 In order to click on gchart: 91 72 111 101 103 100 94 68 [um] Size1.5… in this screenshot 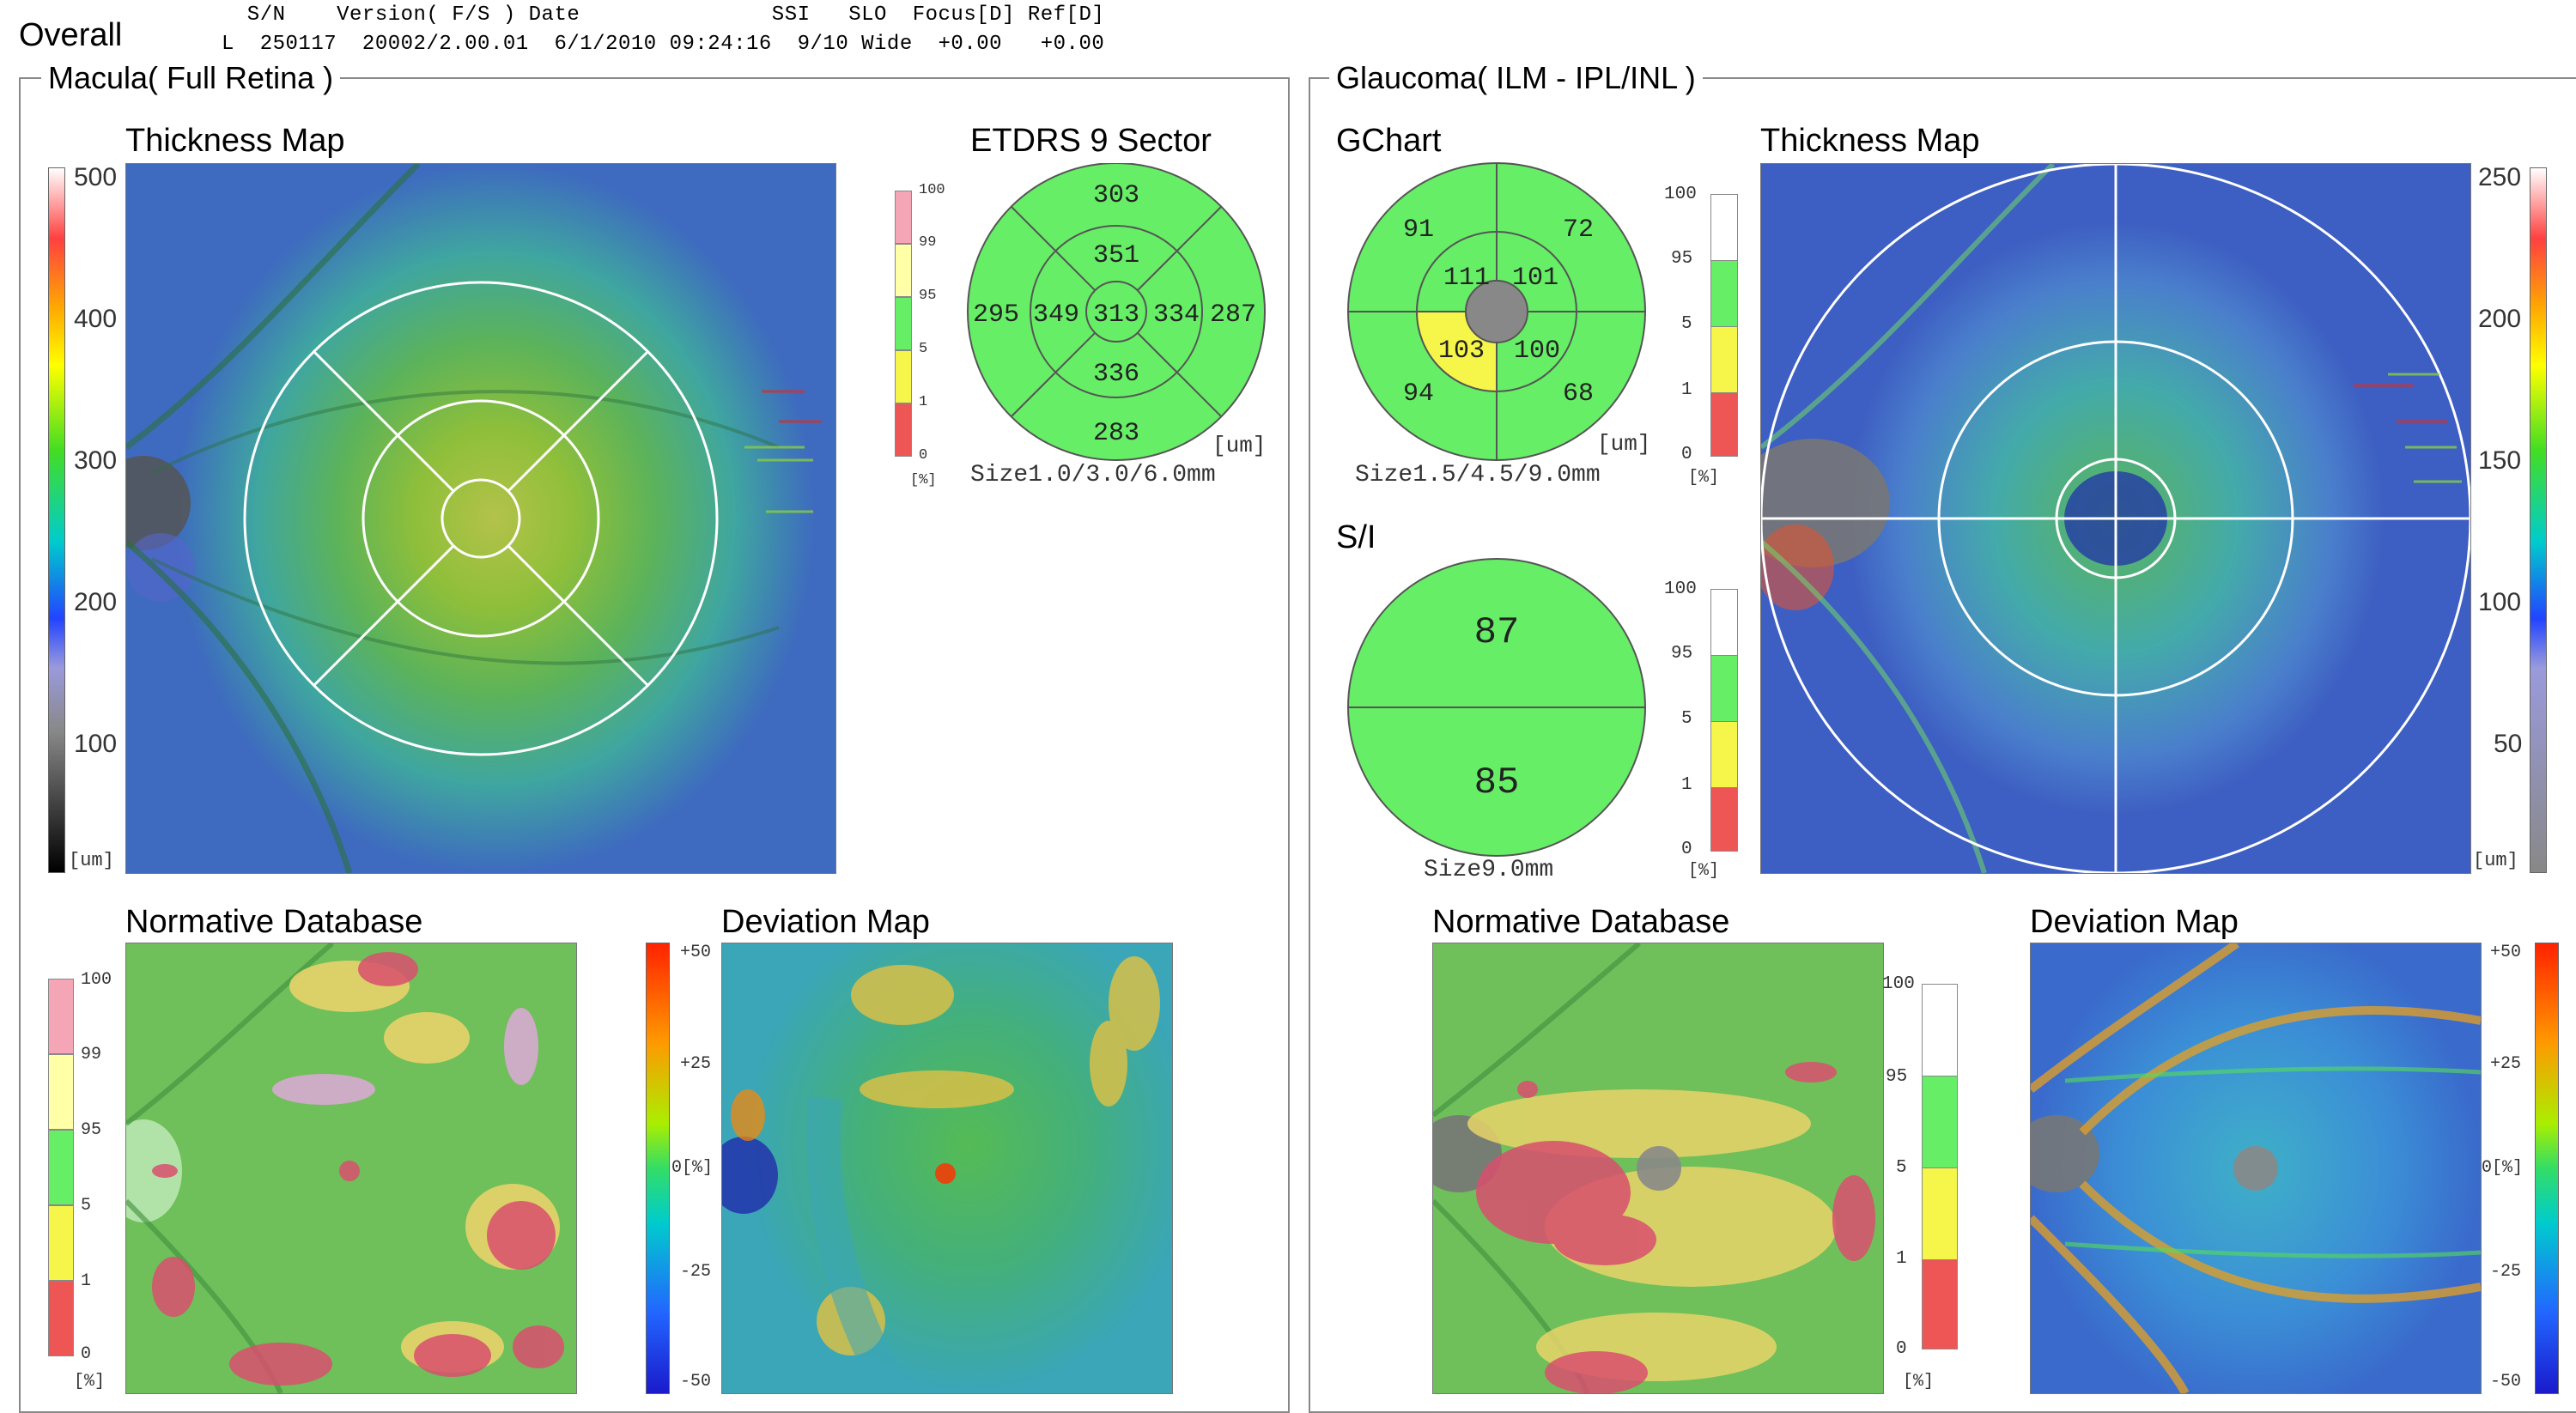, I will do `click(1503, 324)`.